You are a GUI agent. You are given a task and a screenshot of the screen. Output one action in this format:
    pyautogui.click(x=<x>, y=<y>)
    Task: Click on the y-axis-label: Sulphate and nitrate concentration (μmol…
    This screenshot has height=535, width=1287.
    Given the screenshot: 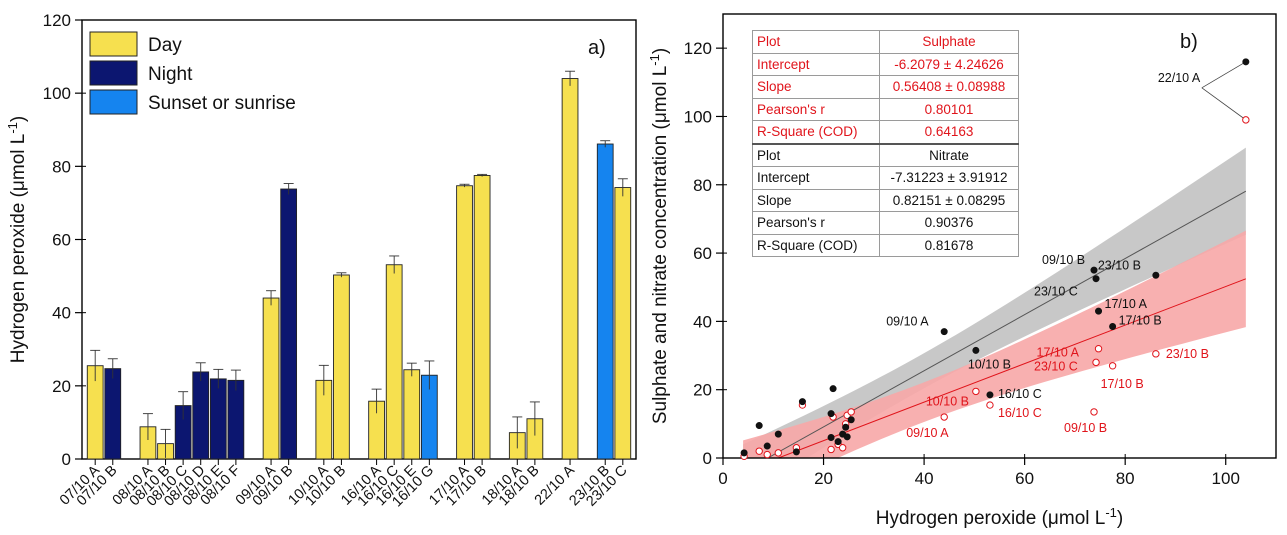 What is the action you would take?
    pyautogui.click(x=659, y=236)
    